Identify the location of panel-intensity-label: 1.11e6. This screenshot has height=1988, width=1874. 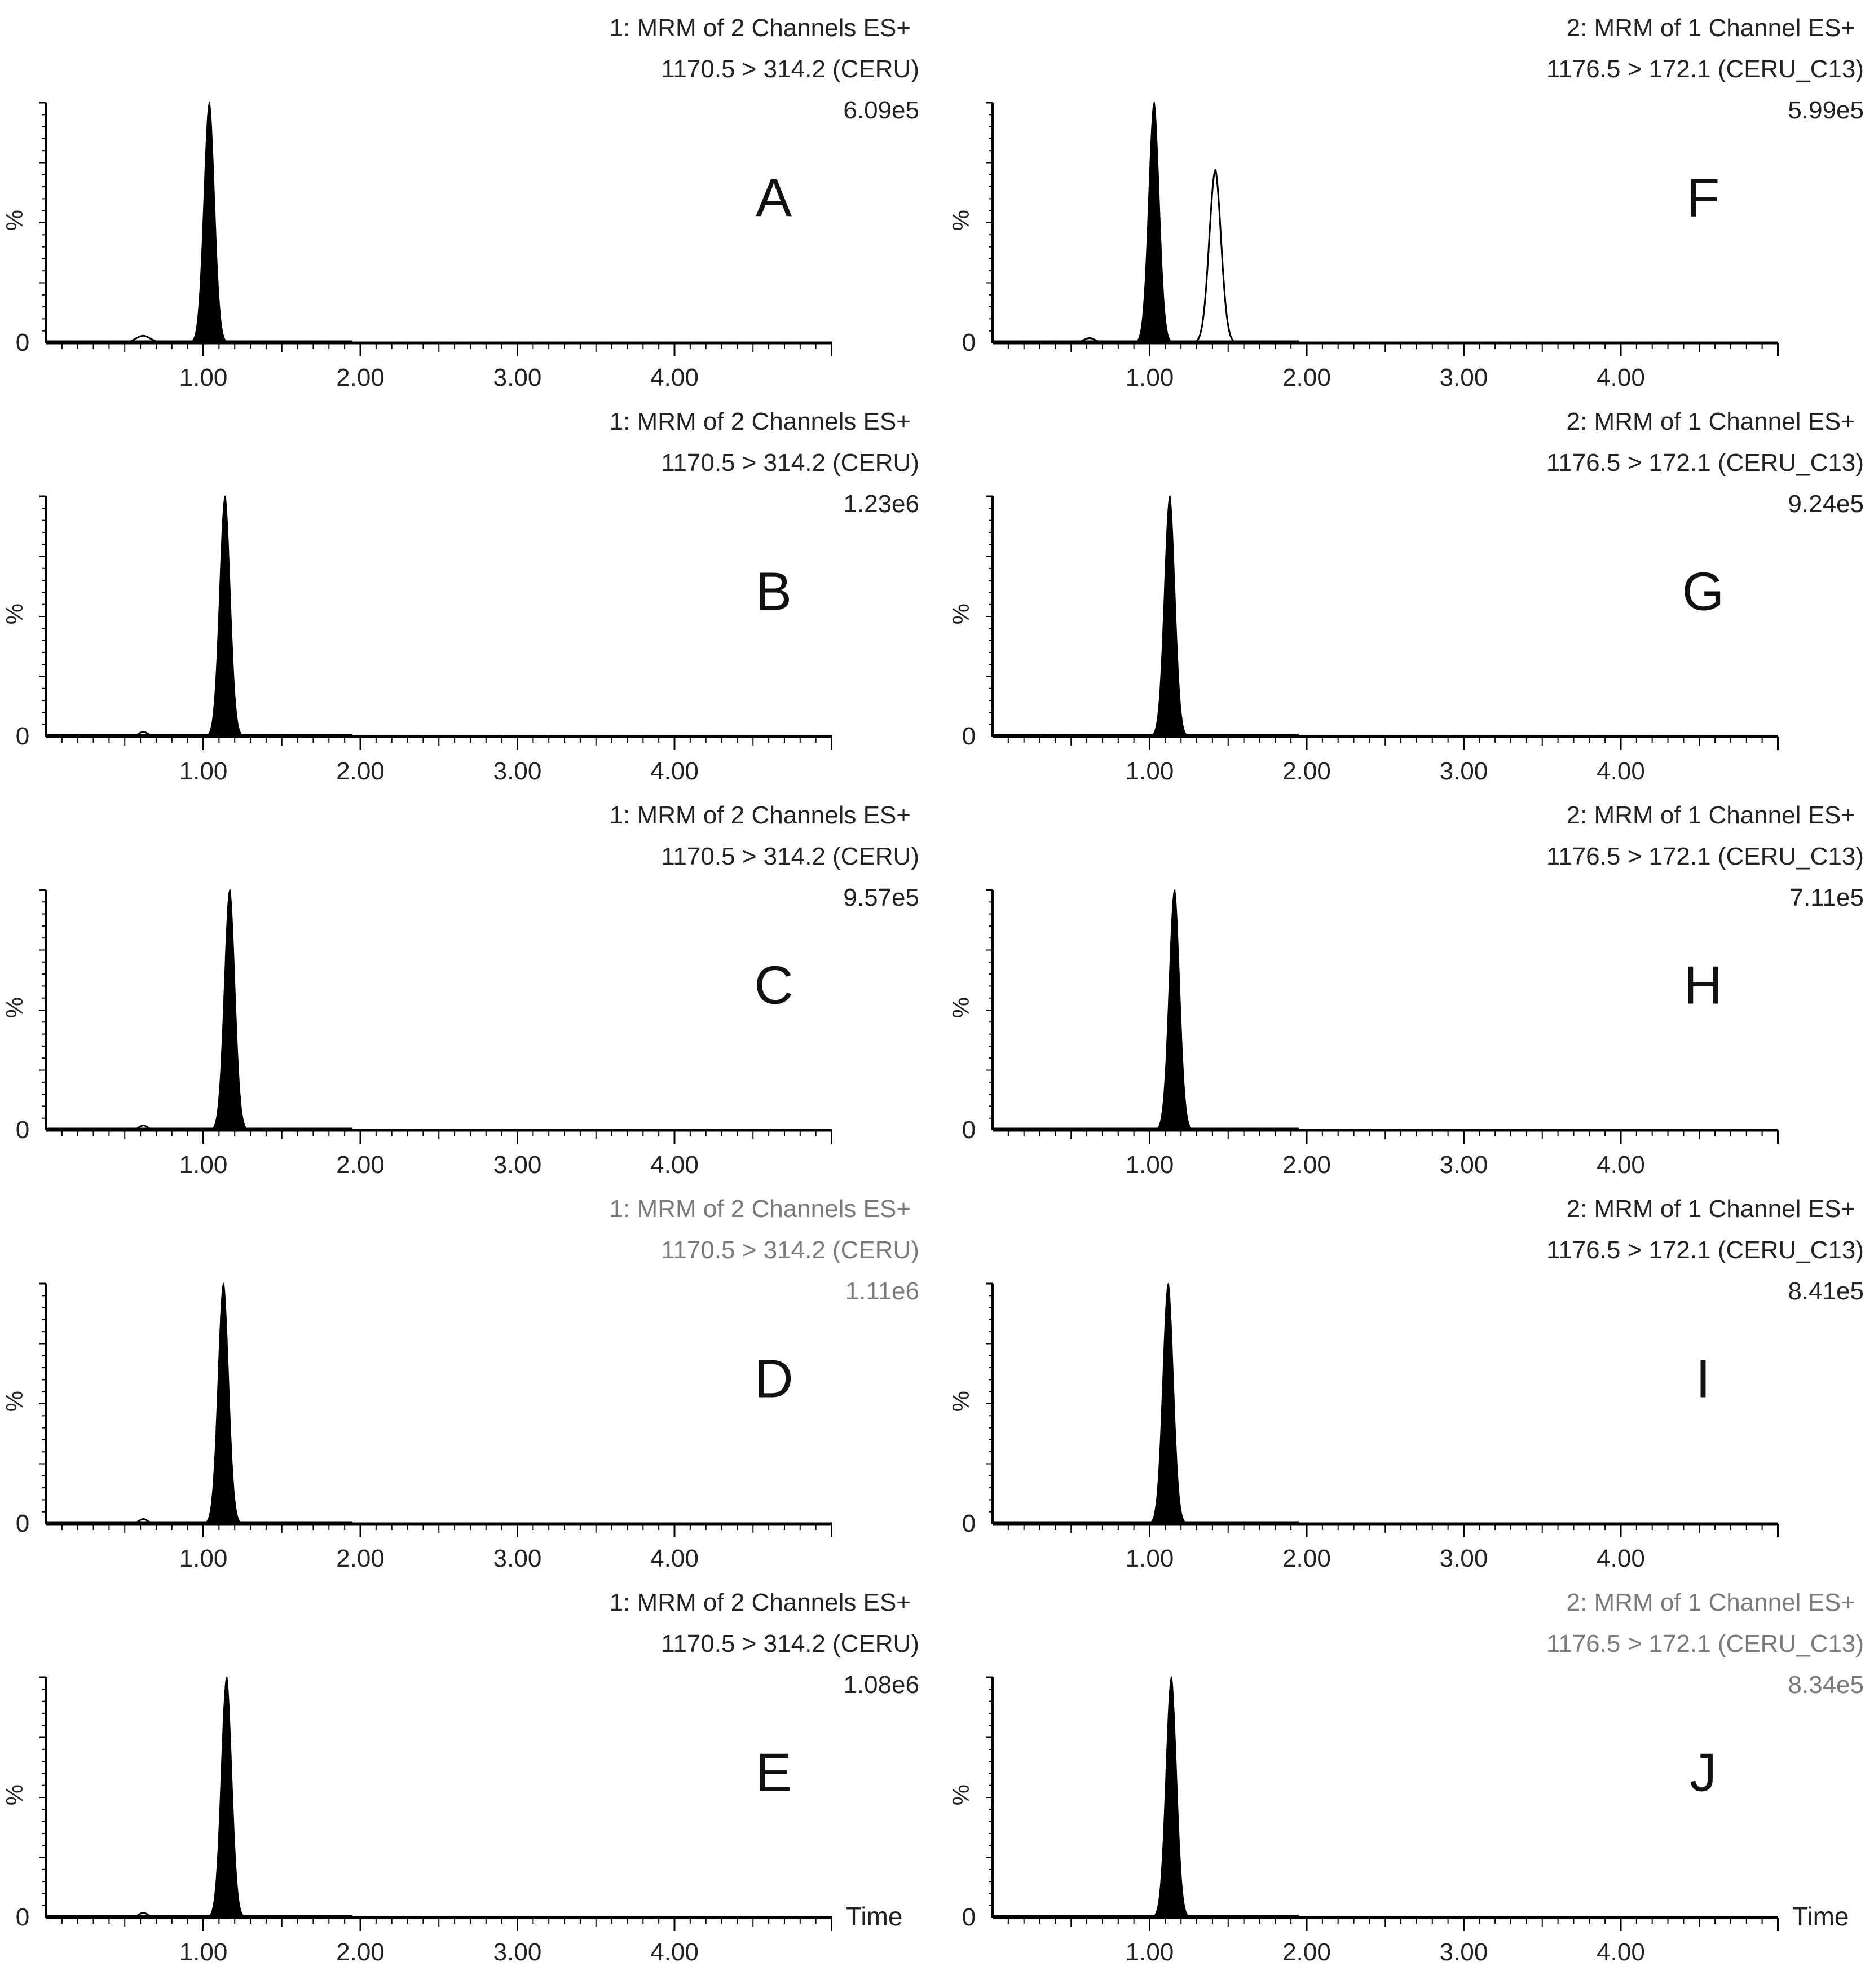
(882, 1291).